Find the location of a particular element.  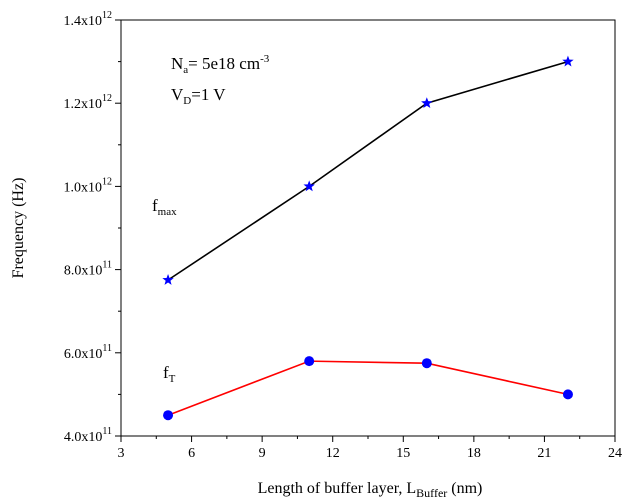

y-axis-title: Frequency (Hz) is located at coordinates (18, 228).